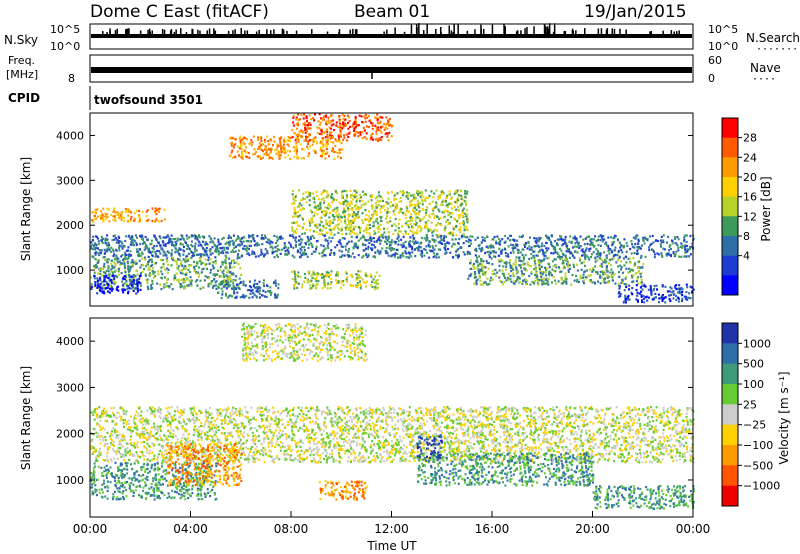  I want to click on y-tick-label: 3000, so click(70, 180).